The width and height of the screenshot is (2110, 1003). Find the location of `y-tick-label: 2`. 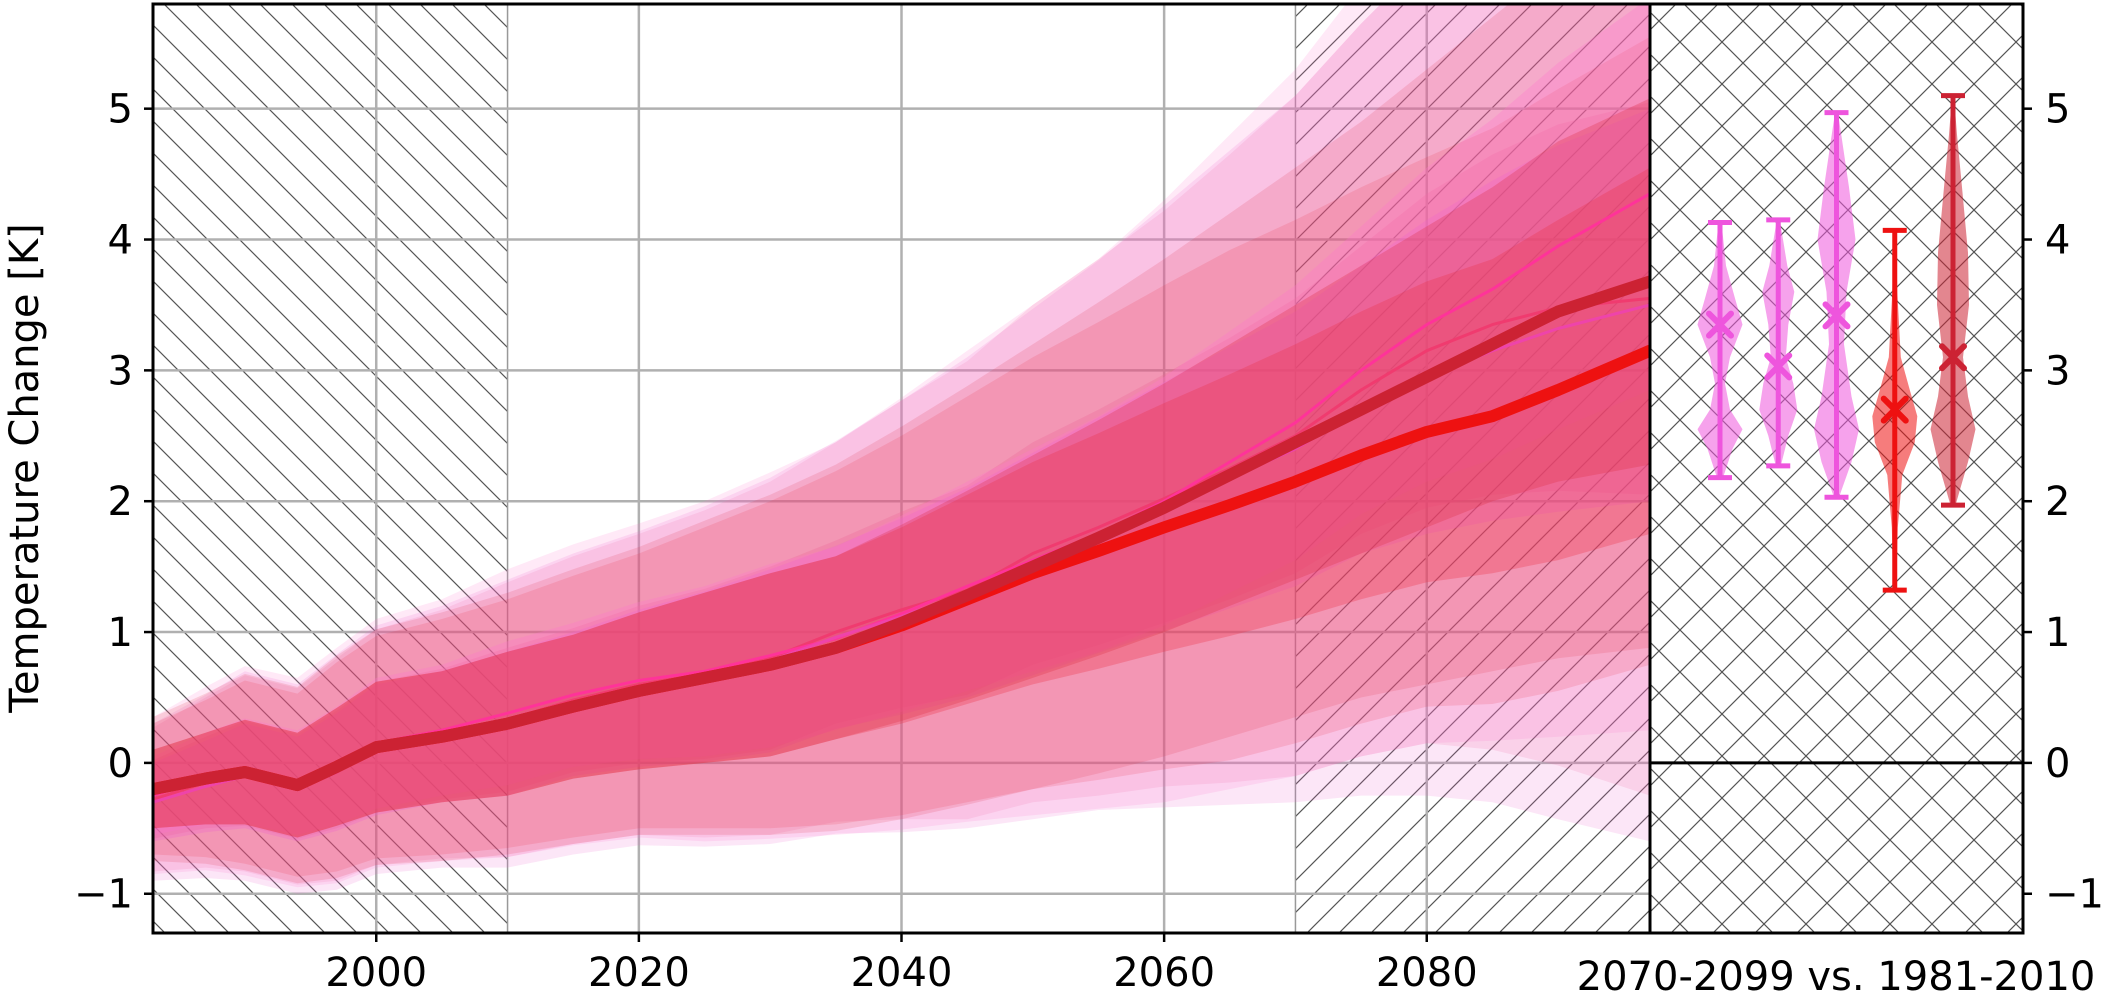

y-tick-label: 2 is located at coordinates (120, 502).